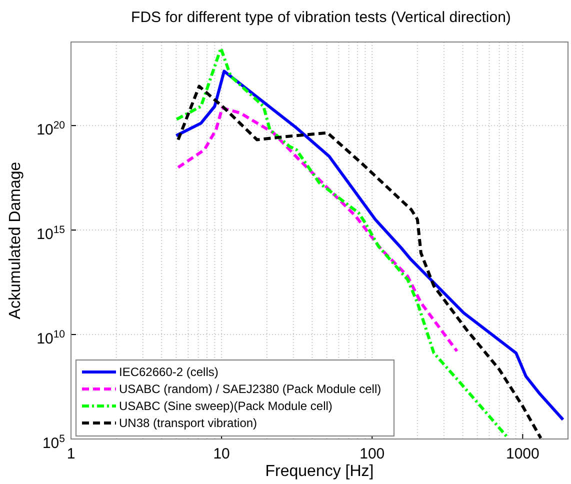 The width and height of the screenshot is (571, 484). I want to click on y-tick-label: 10$^{10}$, so click(51, 338).